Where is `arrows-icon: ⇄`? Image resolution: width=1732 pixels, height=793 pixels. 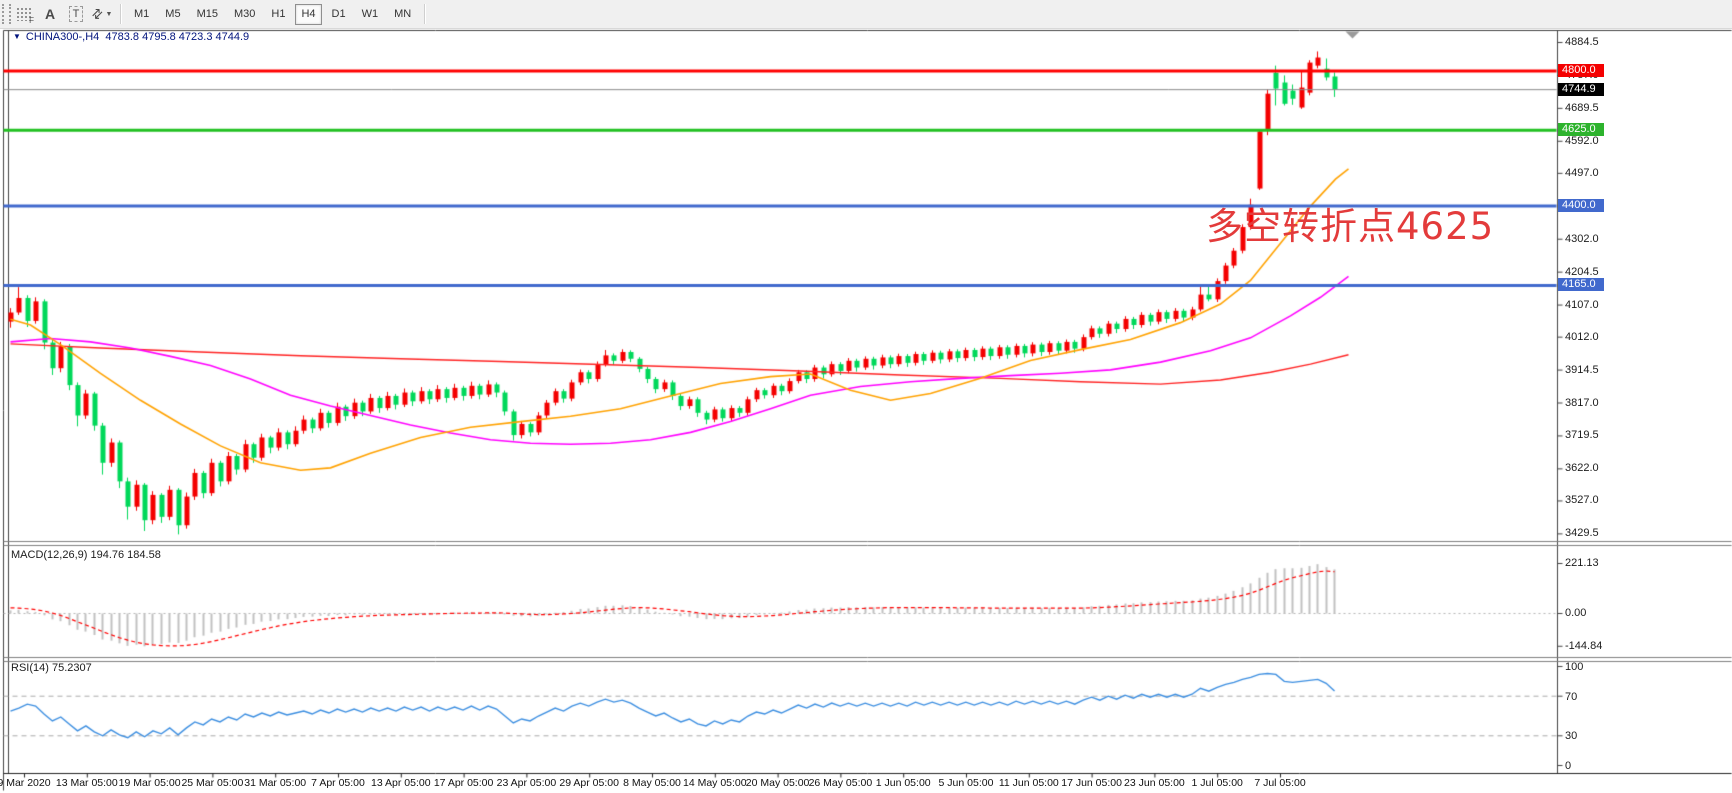
arrows-icon: ⇄ is located at coordinates (96, 13).